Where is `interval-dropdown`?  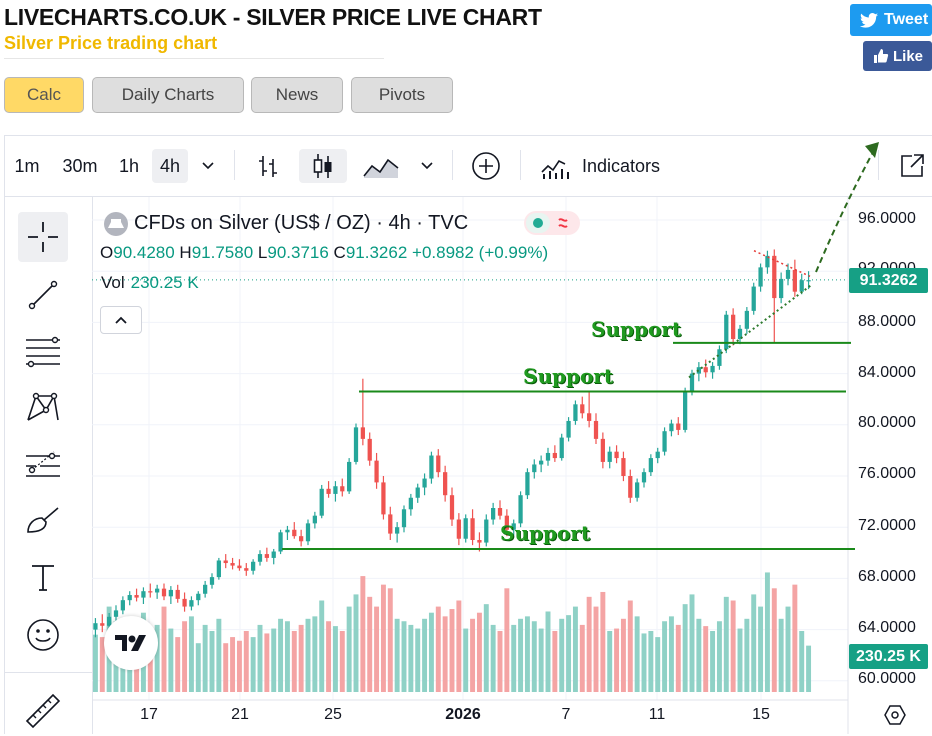 interval-dropdown is located at coordinates (208, 166).